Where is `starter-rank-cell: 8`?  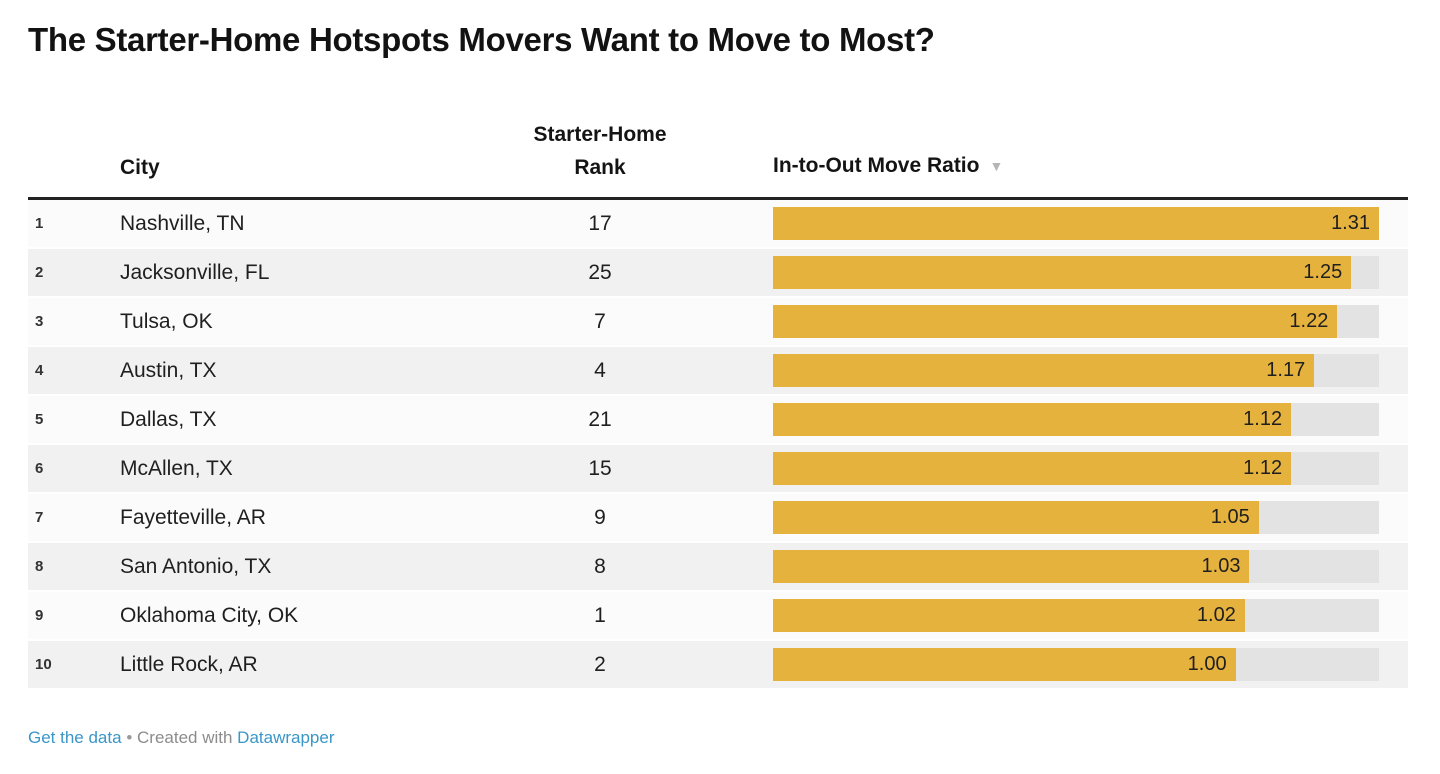
starter-rank-cell: 8 is located at coordinates (600, 566).